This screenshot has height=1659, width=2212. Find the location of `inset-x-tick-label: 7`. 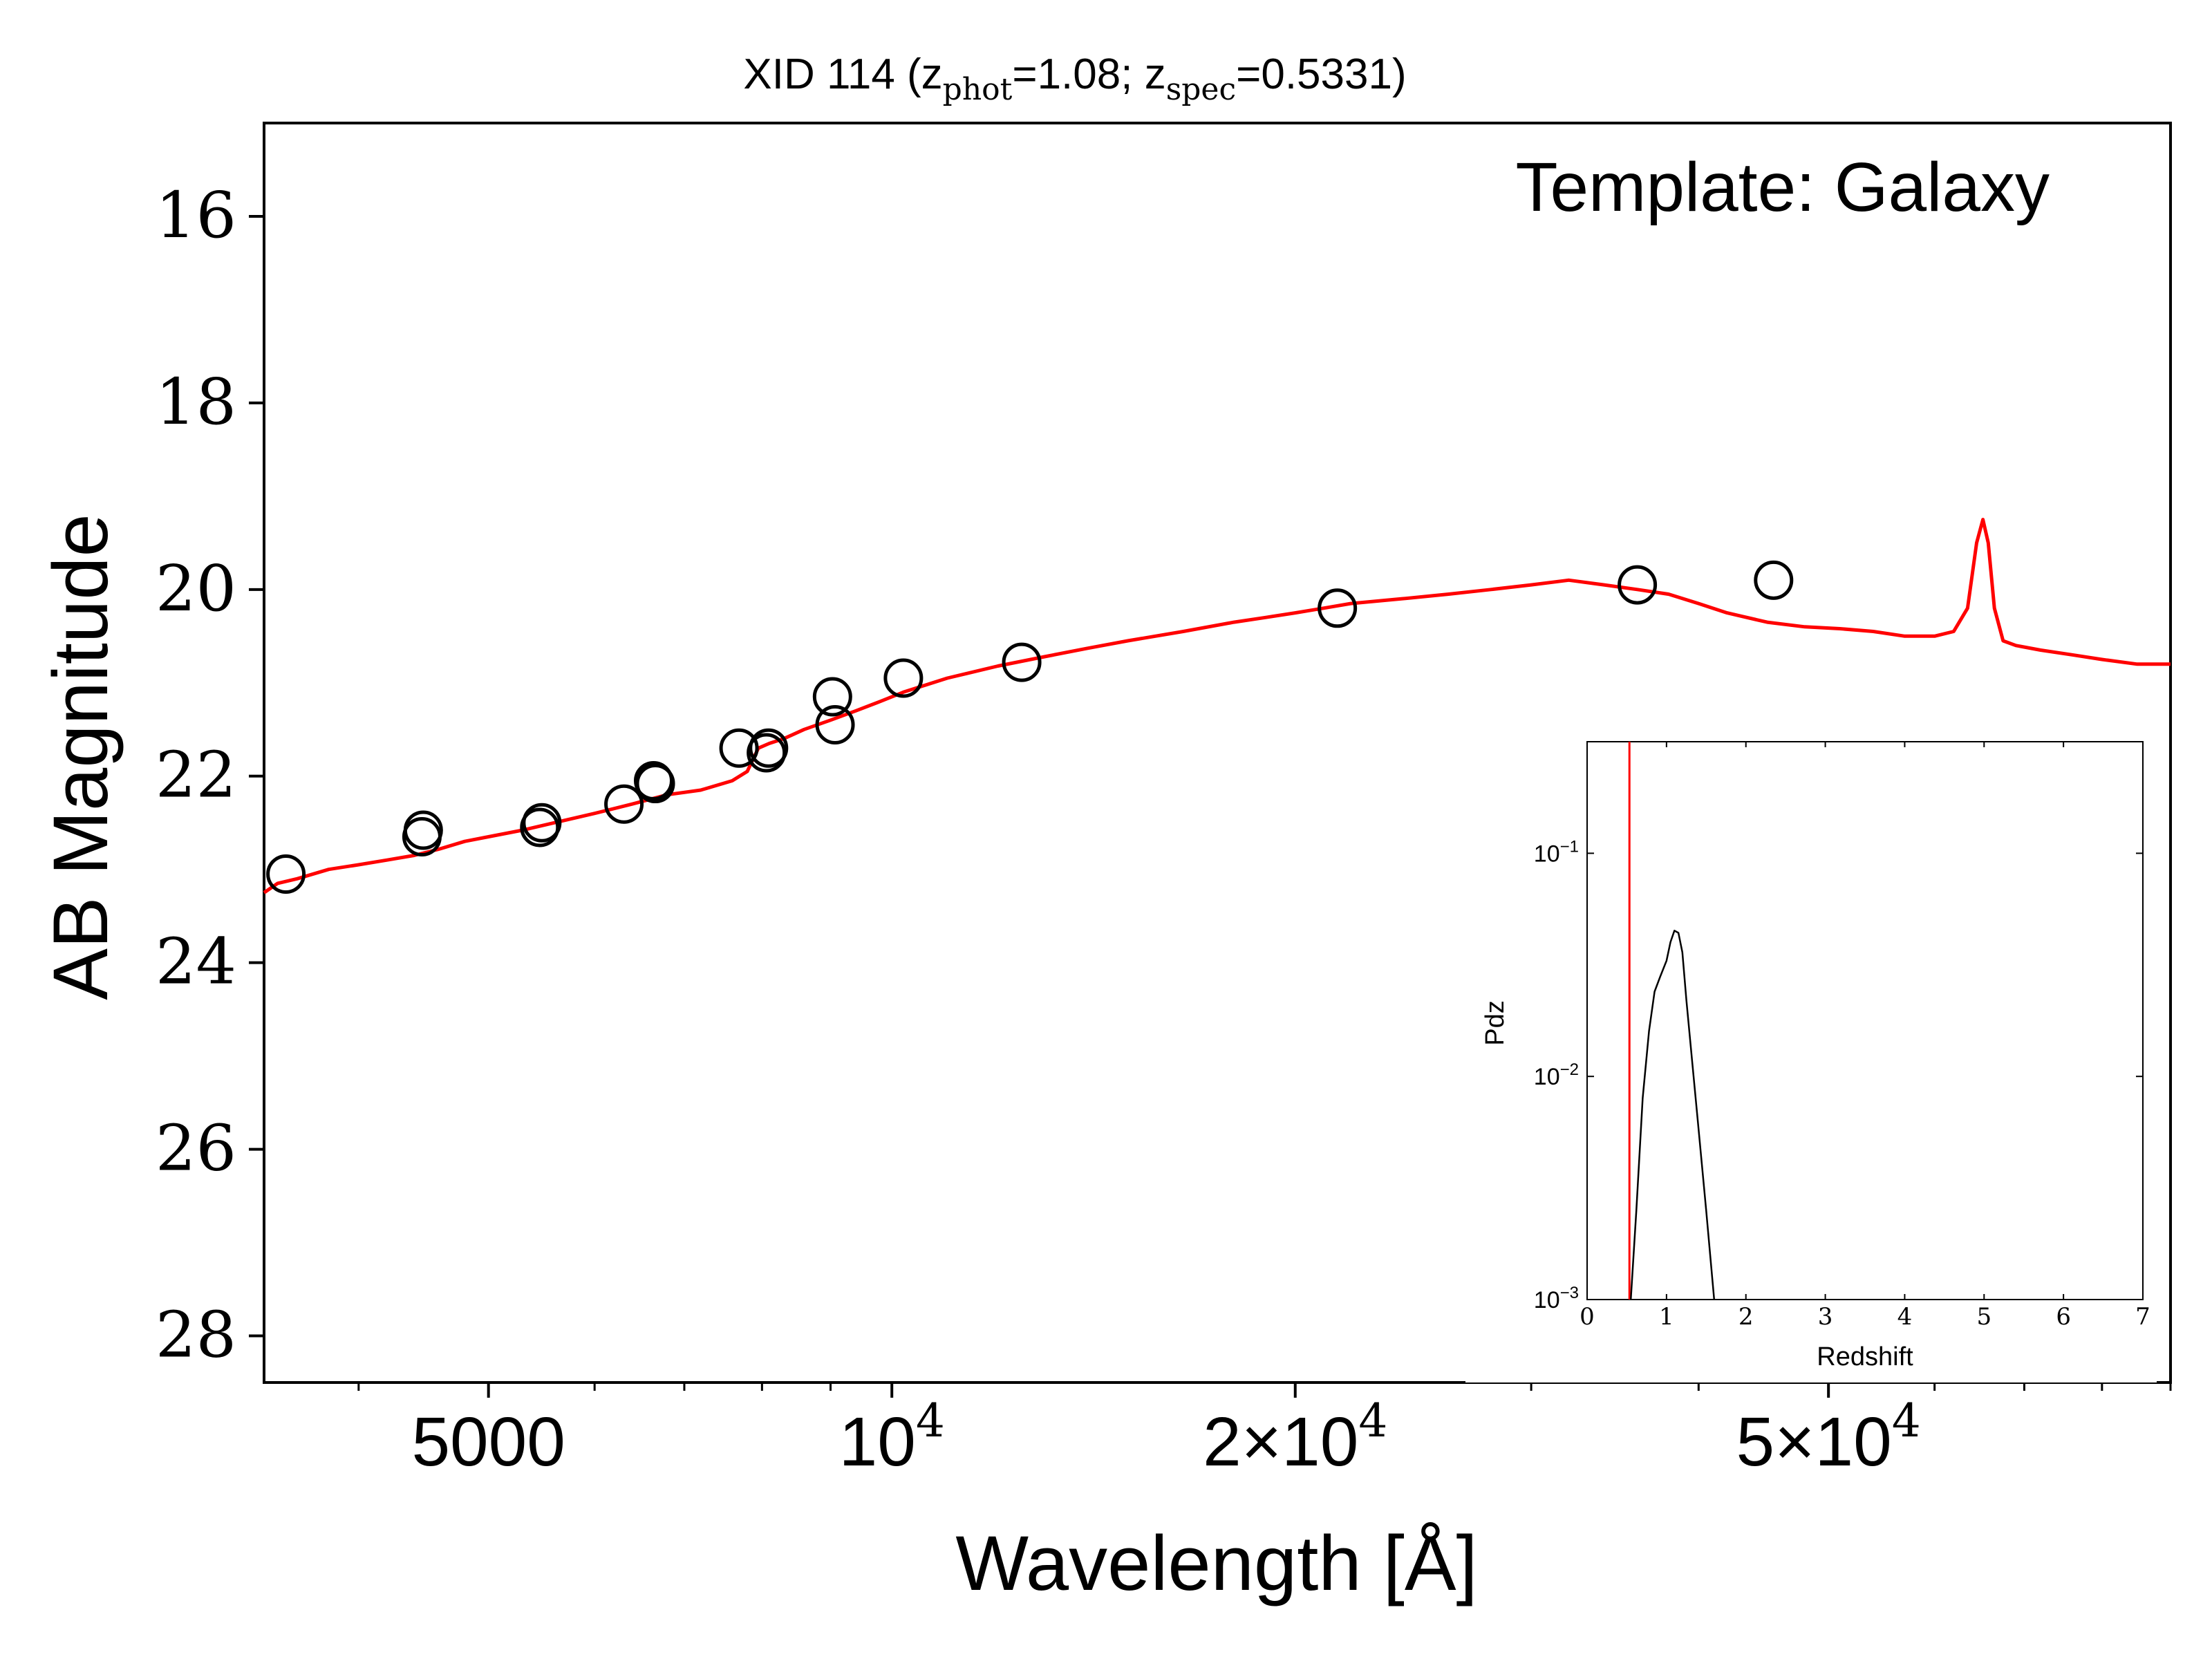

inset-x-tick-label: 7 is located at coordinates (2142, 1317).